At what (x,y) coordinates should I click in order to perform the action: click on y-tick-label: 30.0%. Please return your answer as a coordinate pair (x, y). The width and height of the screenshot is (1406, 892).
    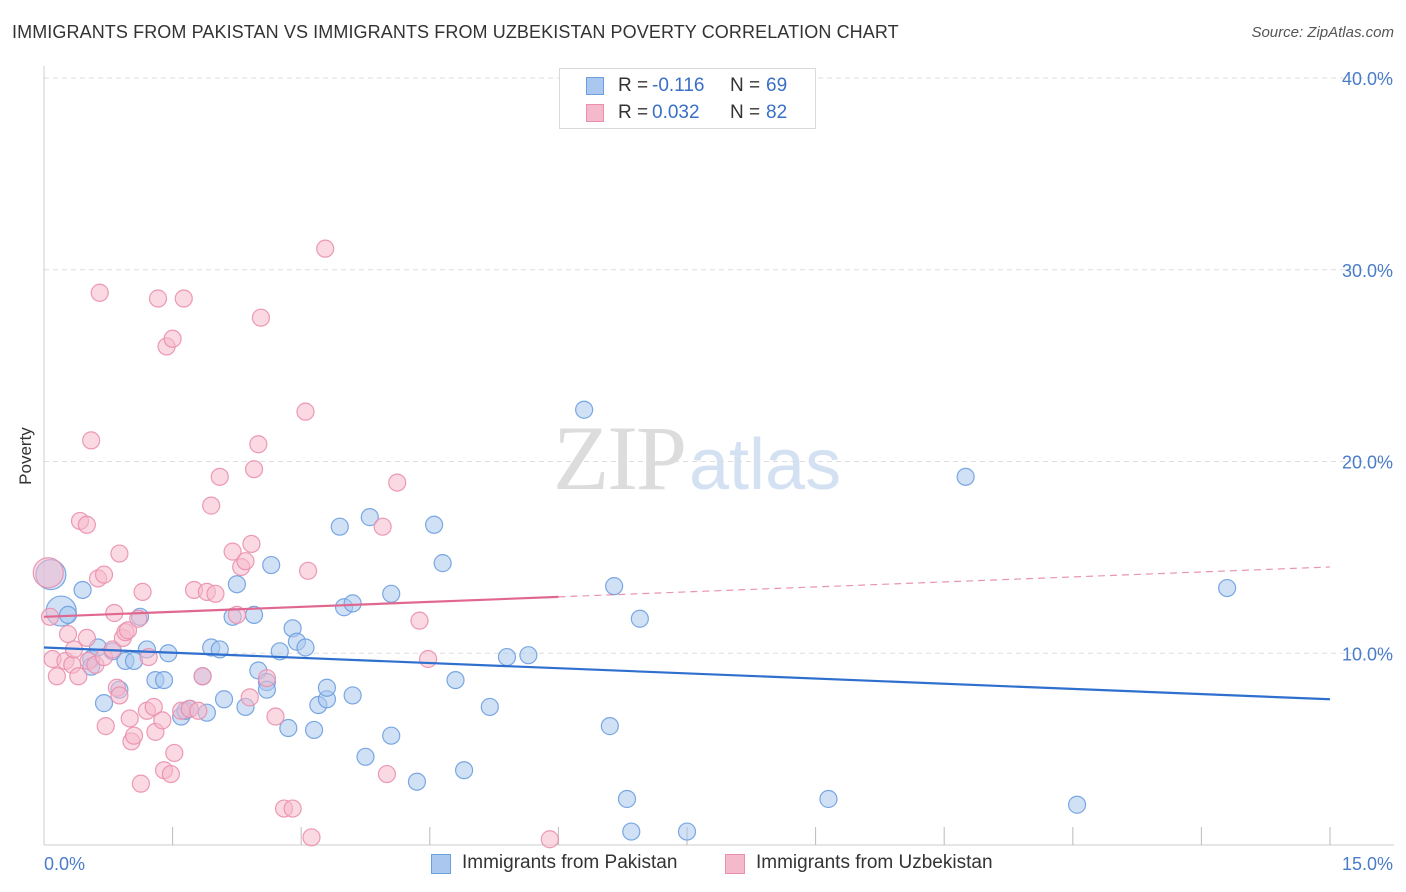
    Looking at the image, I should click on (1367, 271).